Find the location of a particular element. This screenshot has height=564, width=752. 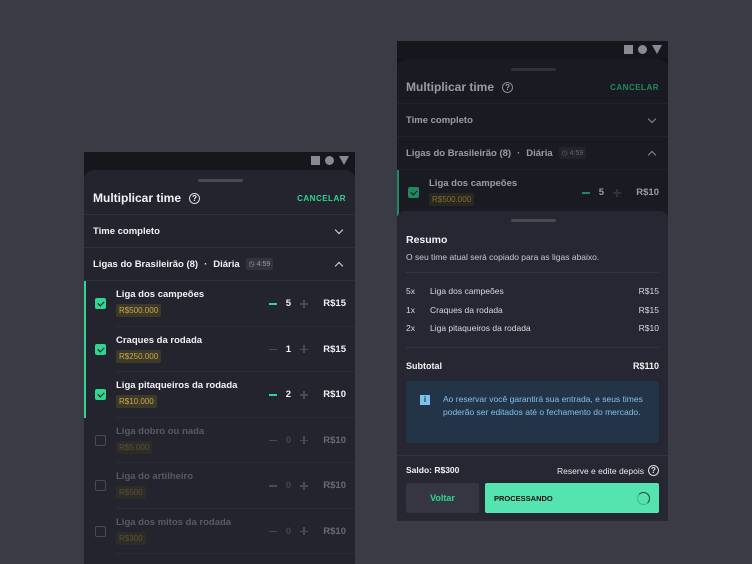

item-qty: 2x is located at coordinates (410, 328).